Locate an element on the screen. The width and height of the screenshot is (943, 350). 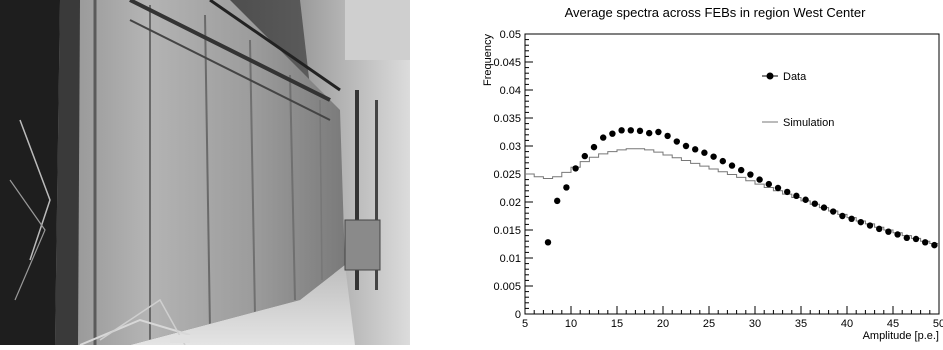
y-tick-label: 0.03 is located at coordinates (510, 147).